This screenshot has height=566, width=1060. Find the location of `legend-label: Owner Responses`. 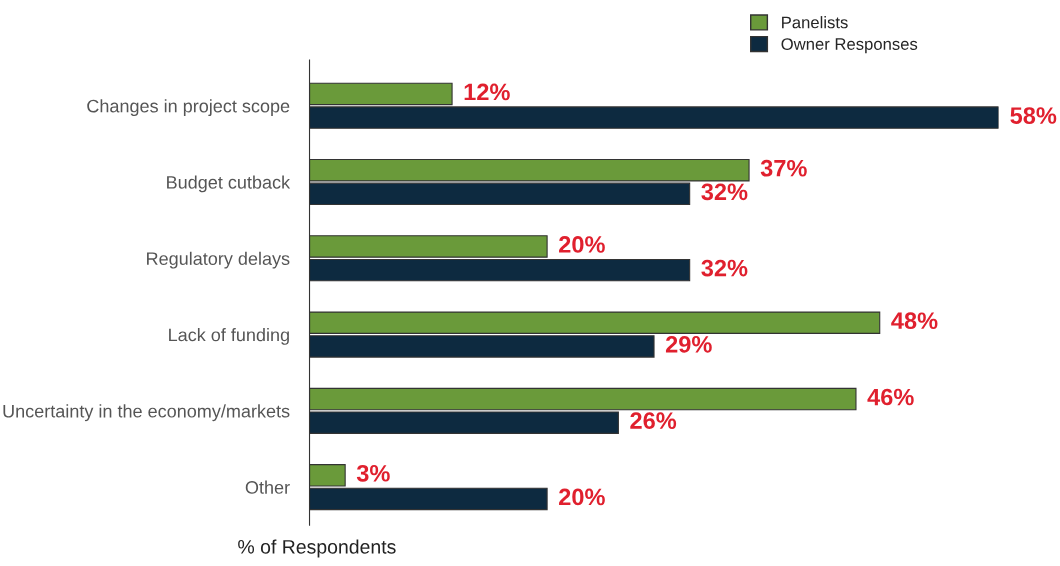

legend-label: Owner Responses is located at coordinates (849, 46).